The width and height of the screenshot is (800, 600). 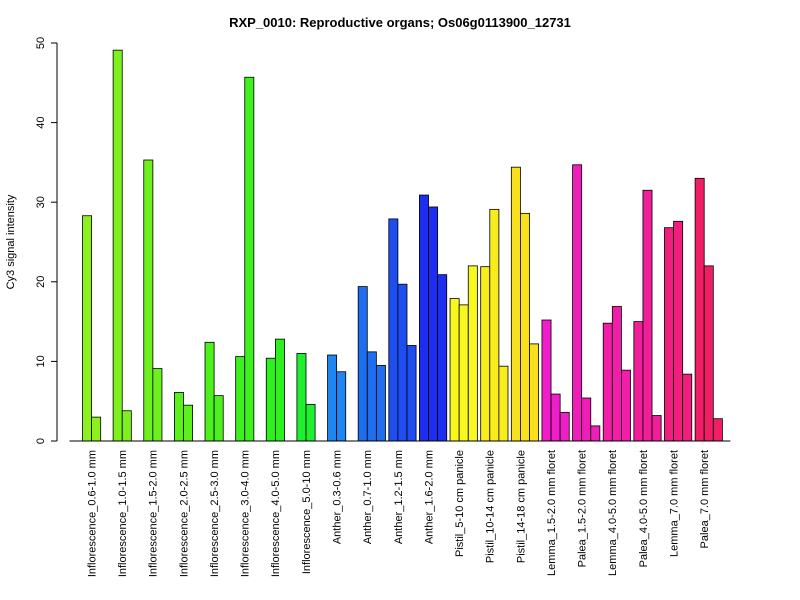 I want to click on x-tick-label: Inflorescence_1.0-1.5 mm, so click(x=123, y=513).